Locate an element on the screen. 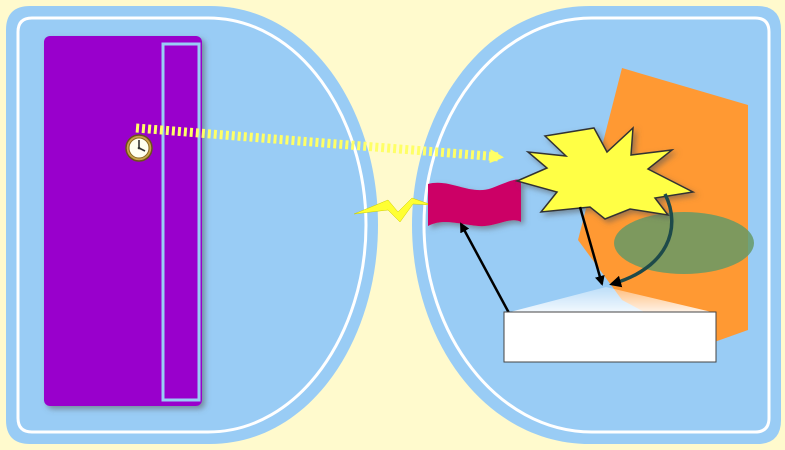 Image resolution: width=785 pixels, height=450 pixels. orange-sheet is located at coordinates (663, 206).